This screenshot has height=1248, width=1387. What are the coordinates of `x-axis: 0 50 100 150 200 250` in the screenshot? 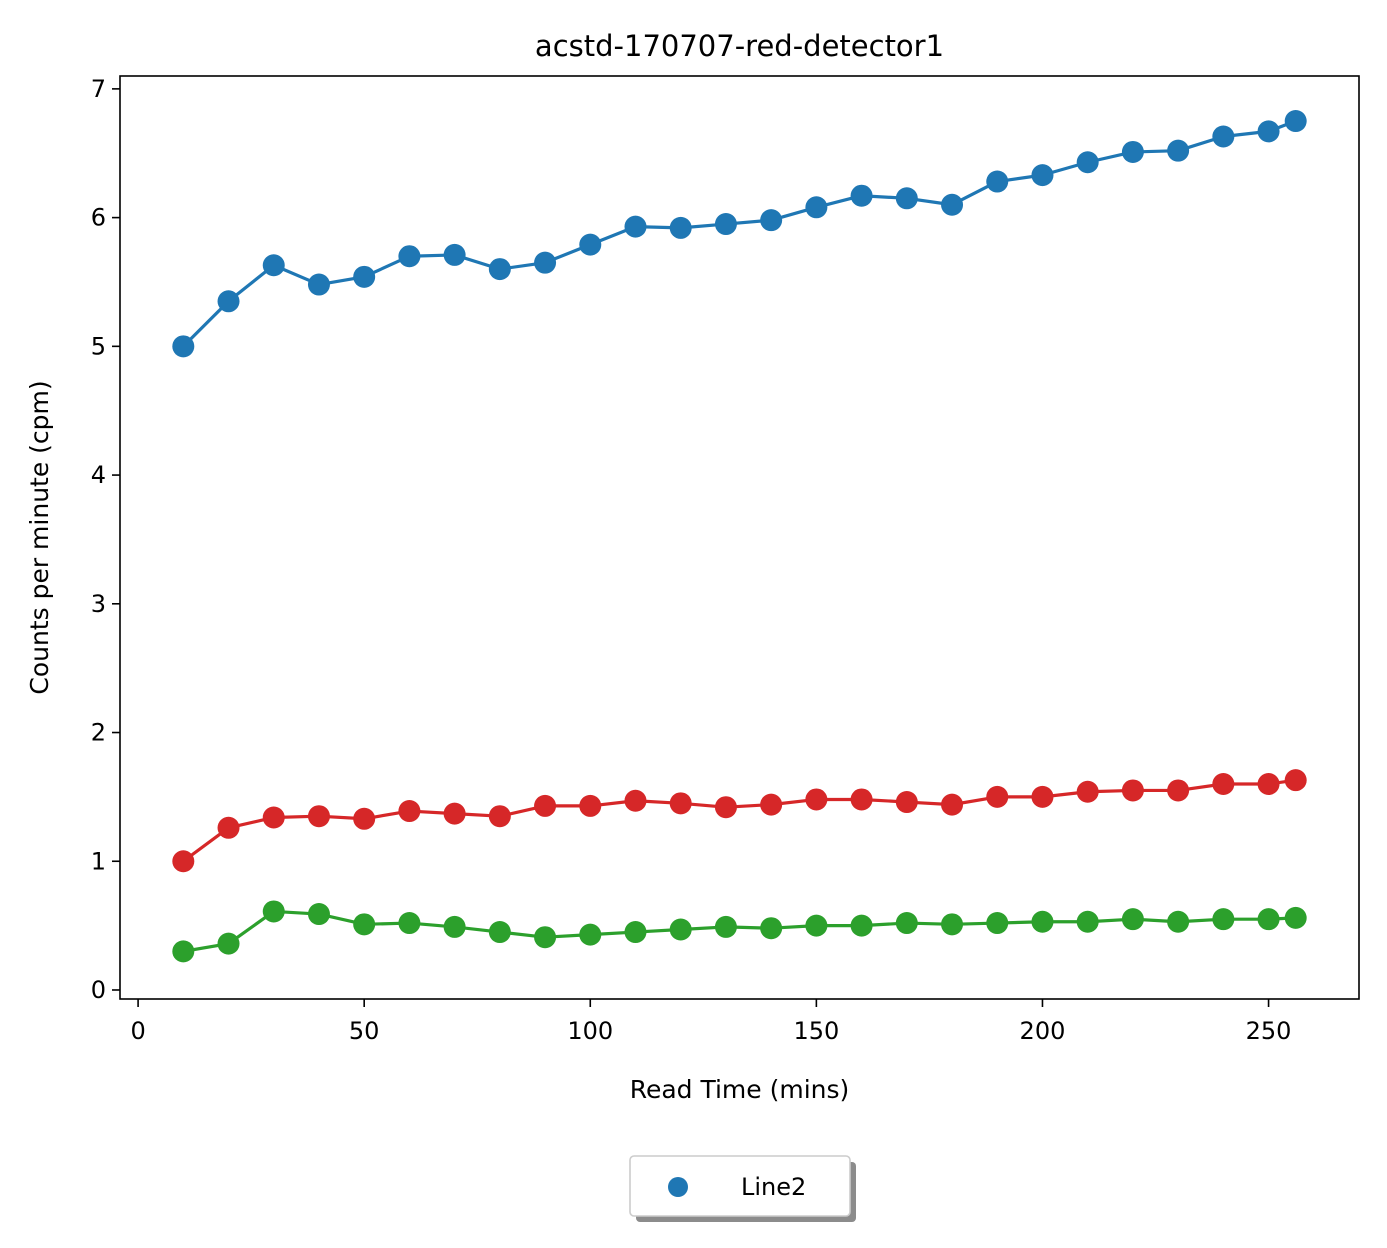 It's located at (710, 1022).